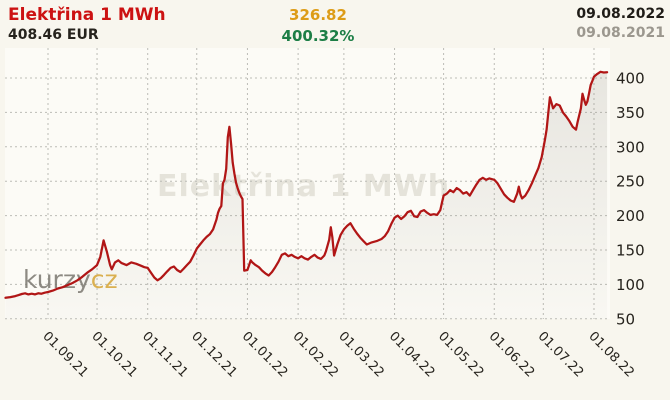 Image resolution: width=670 pixels, height=400 pixels. What do you see at coordinates (214, 355) in the screenshot?
I see `x-tick-label: 01.12.21` at bounding box center [214, 355].